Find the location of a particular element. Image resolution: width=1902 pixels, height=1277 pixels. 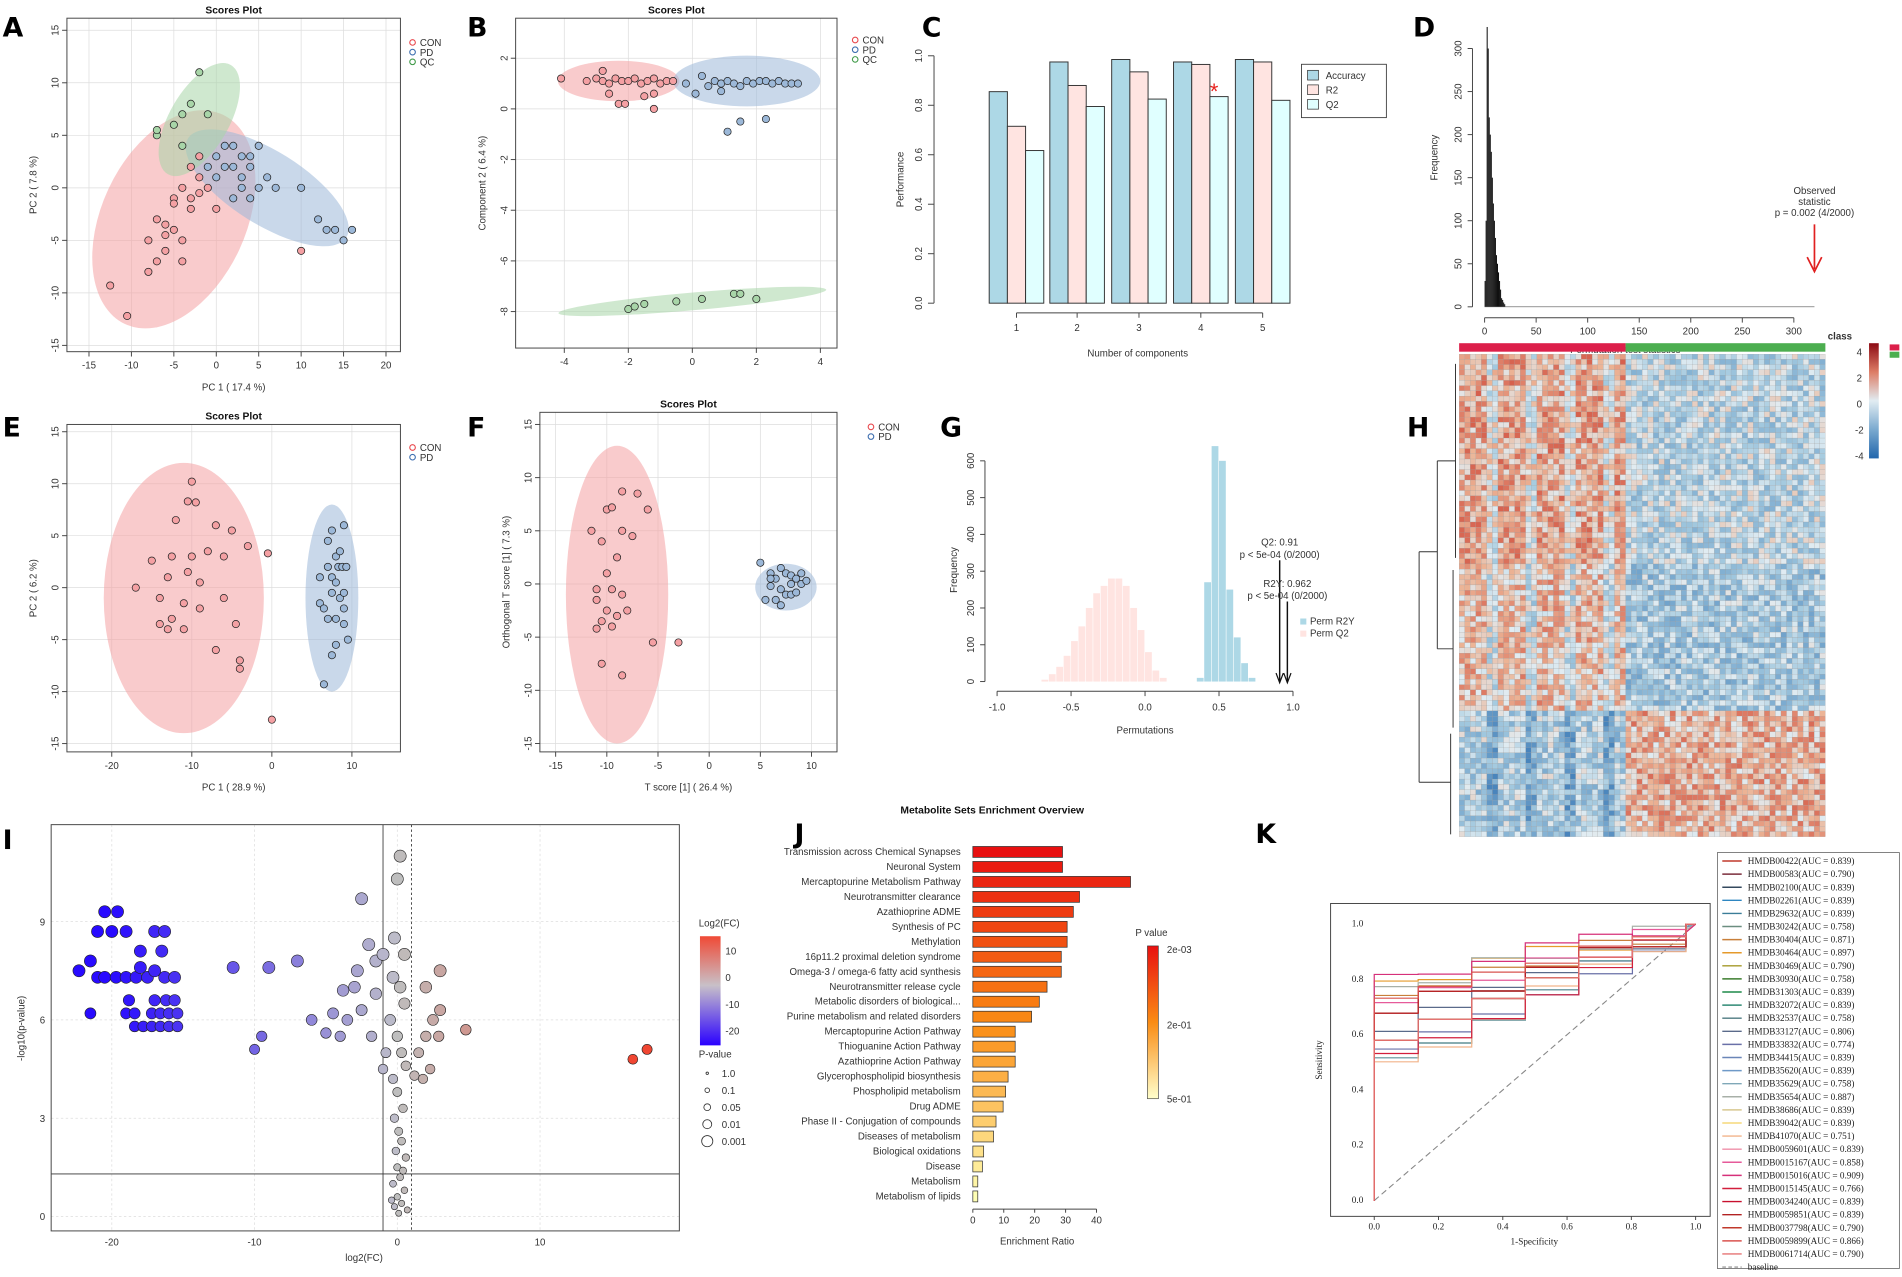

data-point-pd is located at coordinates (267, 177).